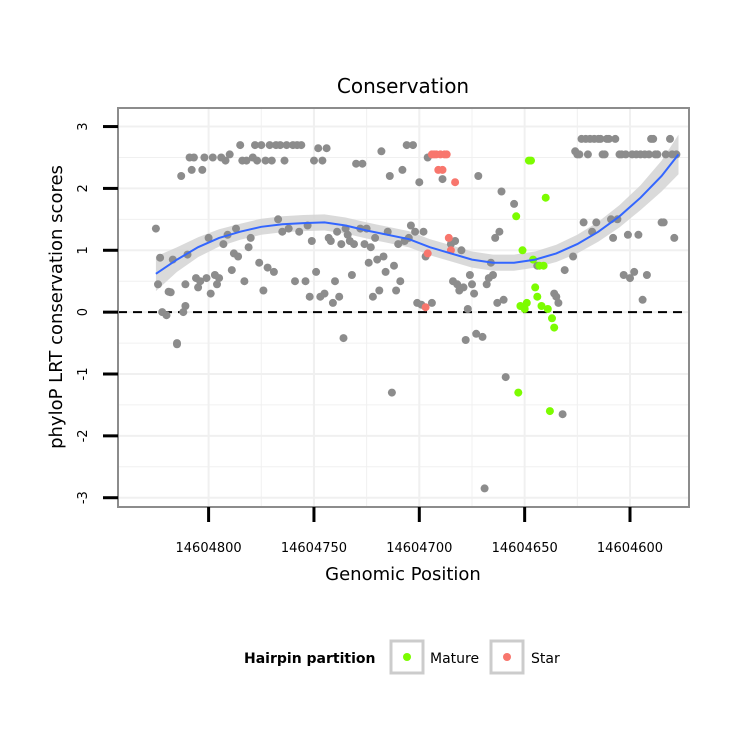  What do you see at coordinates (56, 307) in the screenshot?
I see `y-axis-label: phyloP LRT conservation scores` at bounding box center [56, 307].